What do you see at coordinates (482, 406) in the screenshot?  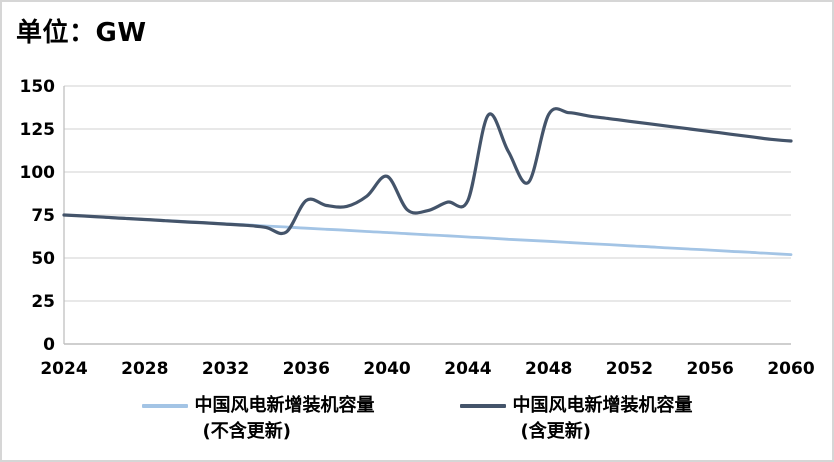 I see `legend-swatch-dark-blue` at bounding box center [482, 406].